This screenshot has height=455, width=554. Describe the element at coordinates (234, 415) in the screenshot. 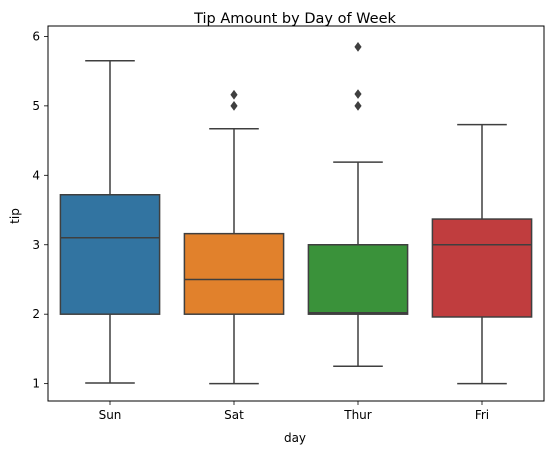

I see `x-tick-label: Sat` at that location.